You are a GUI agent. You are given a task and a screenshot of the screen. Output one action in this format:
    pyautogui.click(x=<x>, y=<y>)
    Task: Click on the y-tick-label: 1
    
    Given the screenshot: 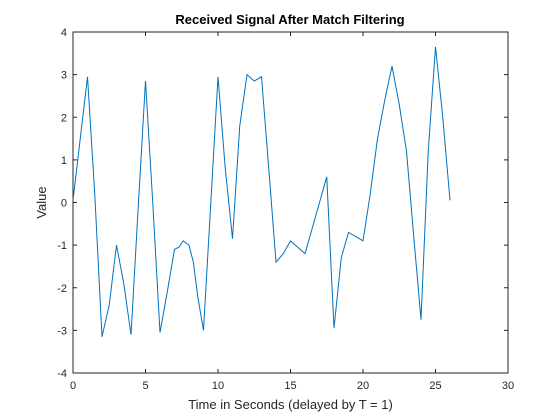 What is the action you would take?
    pyautogui.click(x=64, y=161)
    